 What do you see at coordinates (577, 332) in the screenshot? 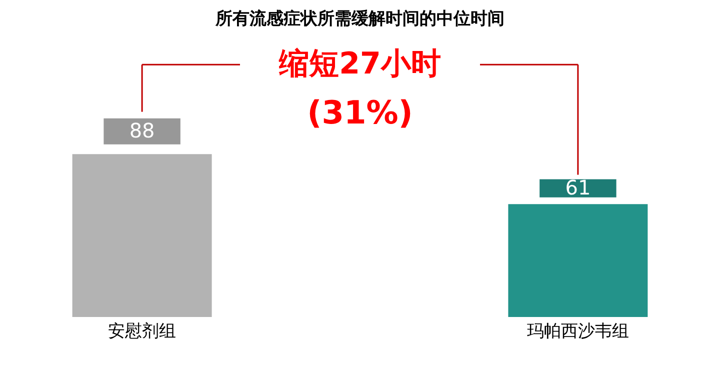
I see `x-tick-label: 玛帕西沙韦组` at bounding box center [577, 332].